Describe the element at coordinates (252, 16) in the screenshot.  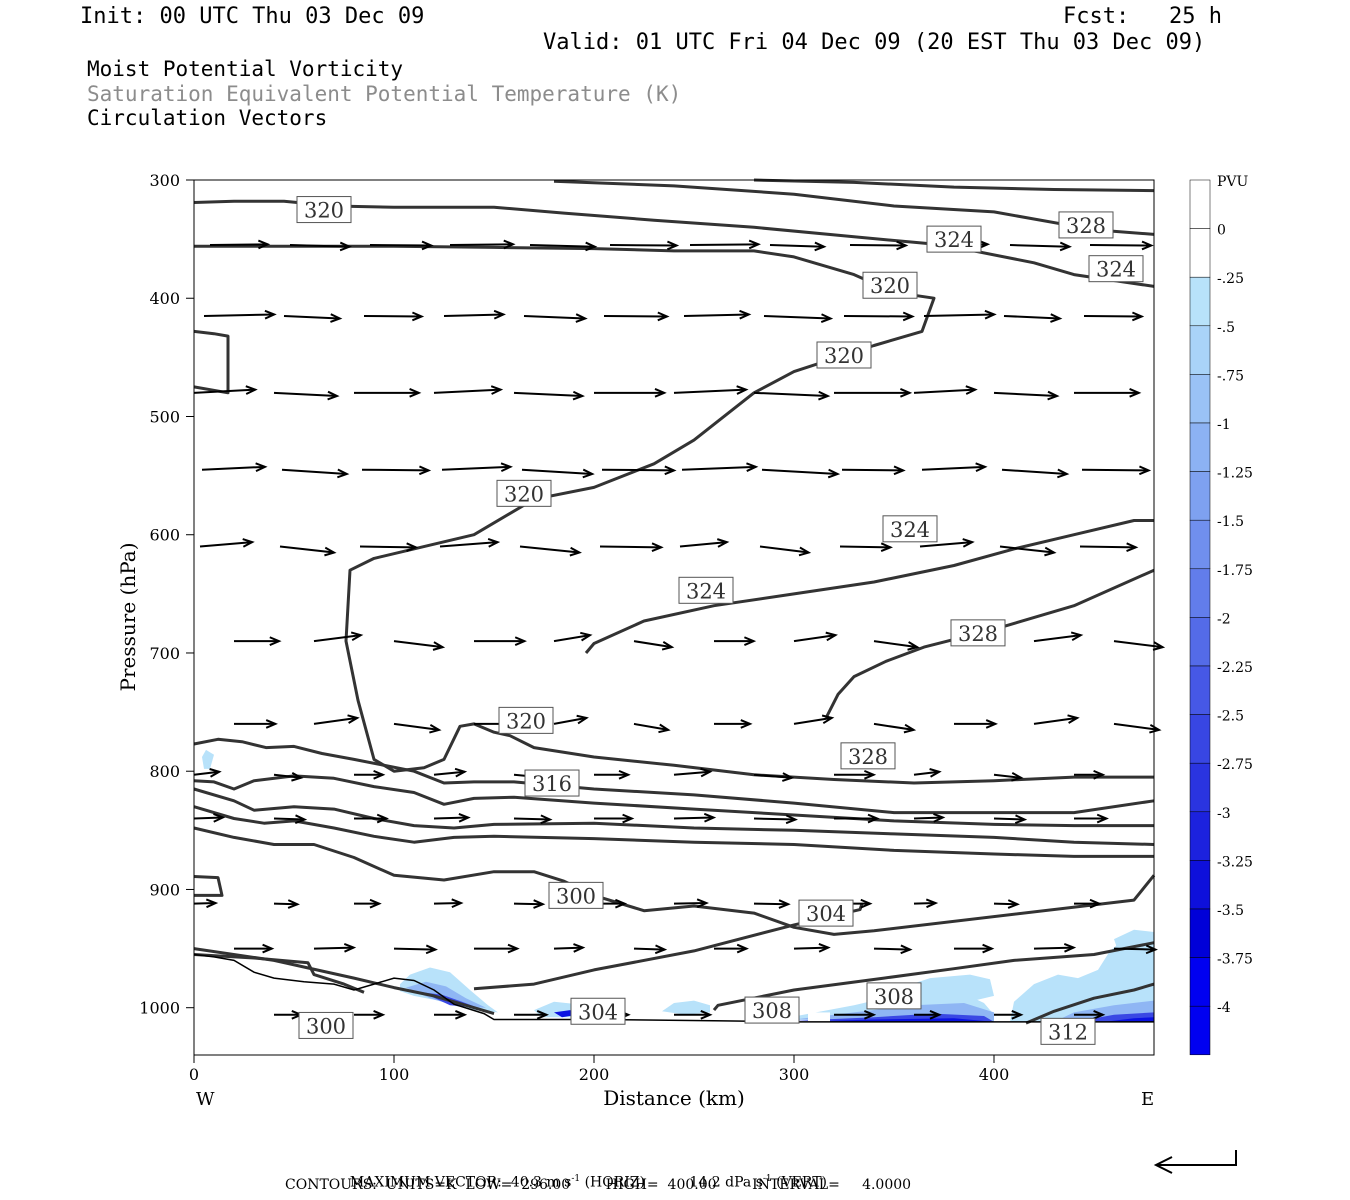
I see `init-time: Init: 00 UTC Thu 03 Dec 09` at that location.